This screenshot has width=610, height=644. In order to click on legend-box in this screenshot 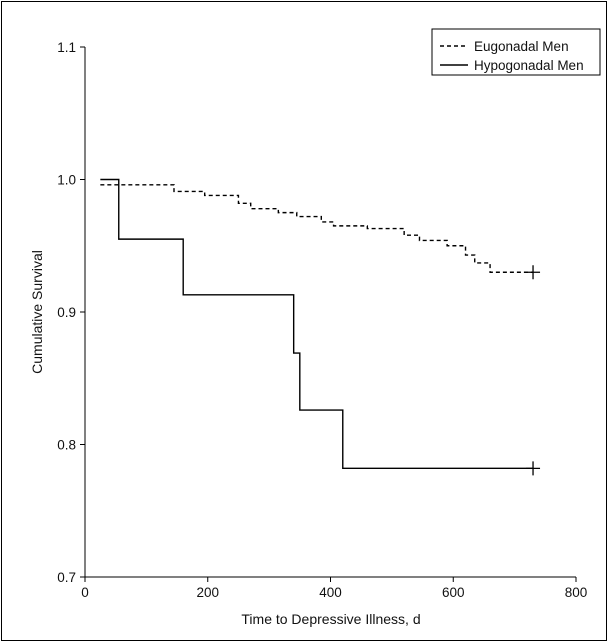, I will do `click(516, 52)`.